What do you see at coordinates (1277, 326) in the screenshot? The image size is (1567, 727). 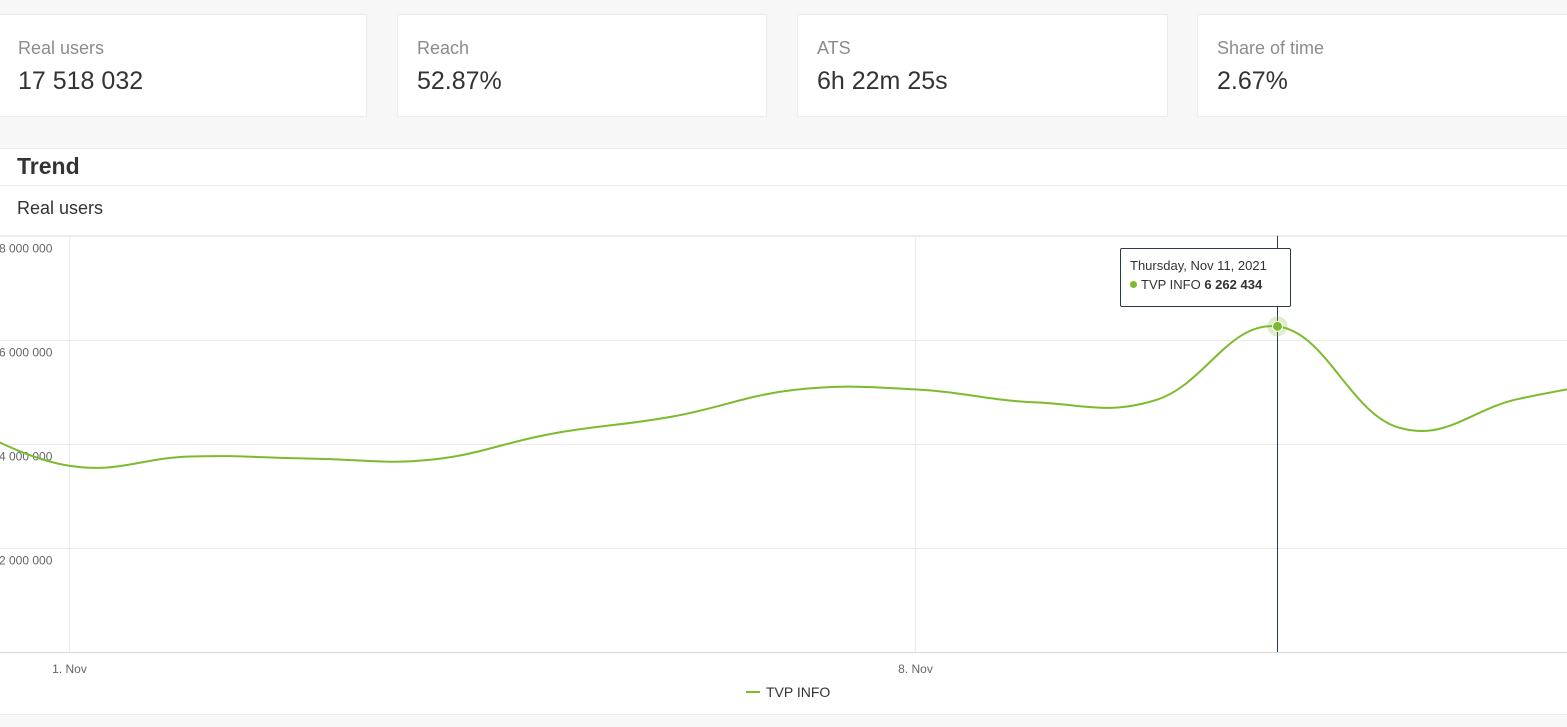 I see `highlight-point` at bounding box center [1277, 326].